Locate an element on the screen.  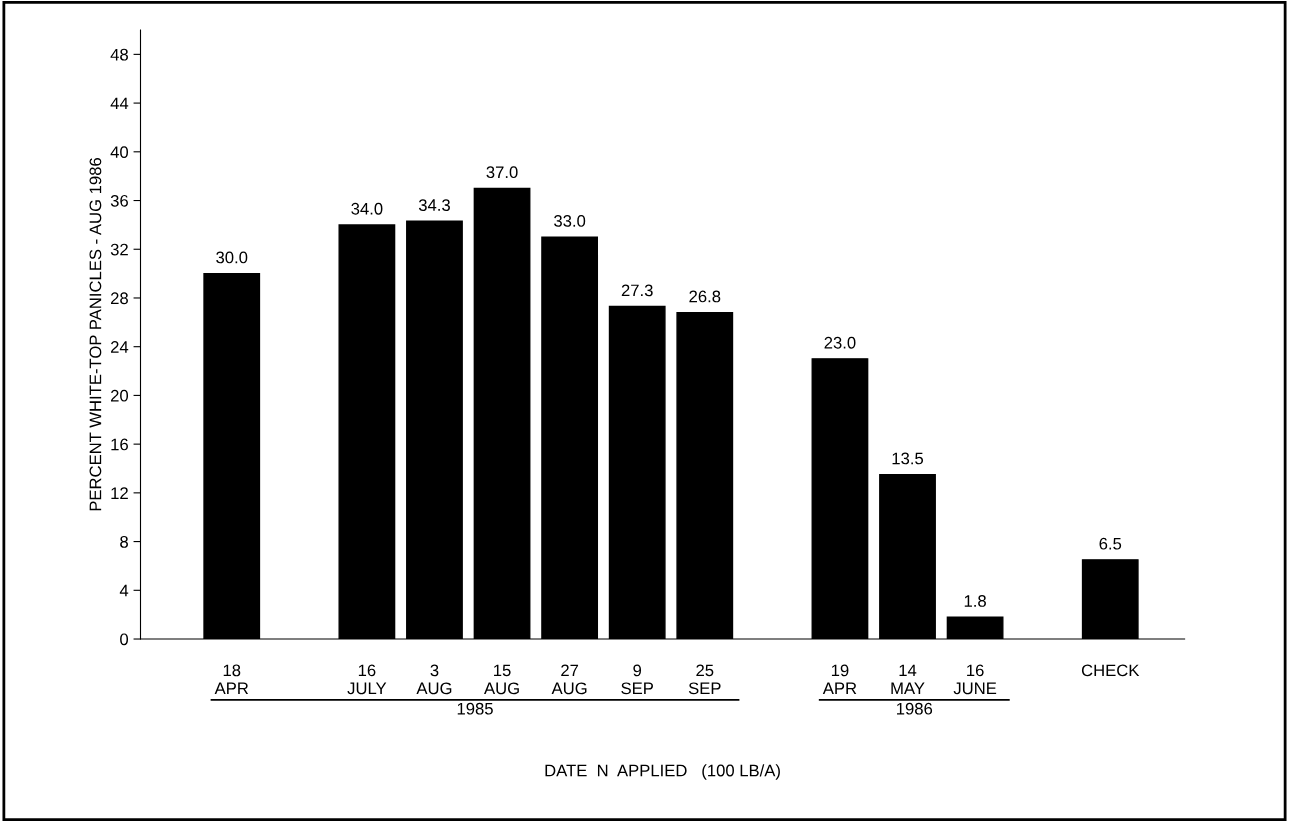
x-tick-label: 16 JUNE is located at coordinates (975, 679).